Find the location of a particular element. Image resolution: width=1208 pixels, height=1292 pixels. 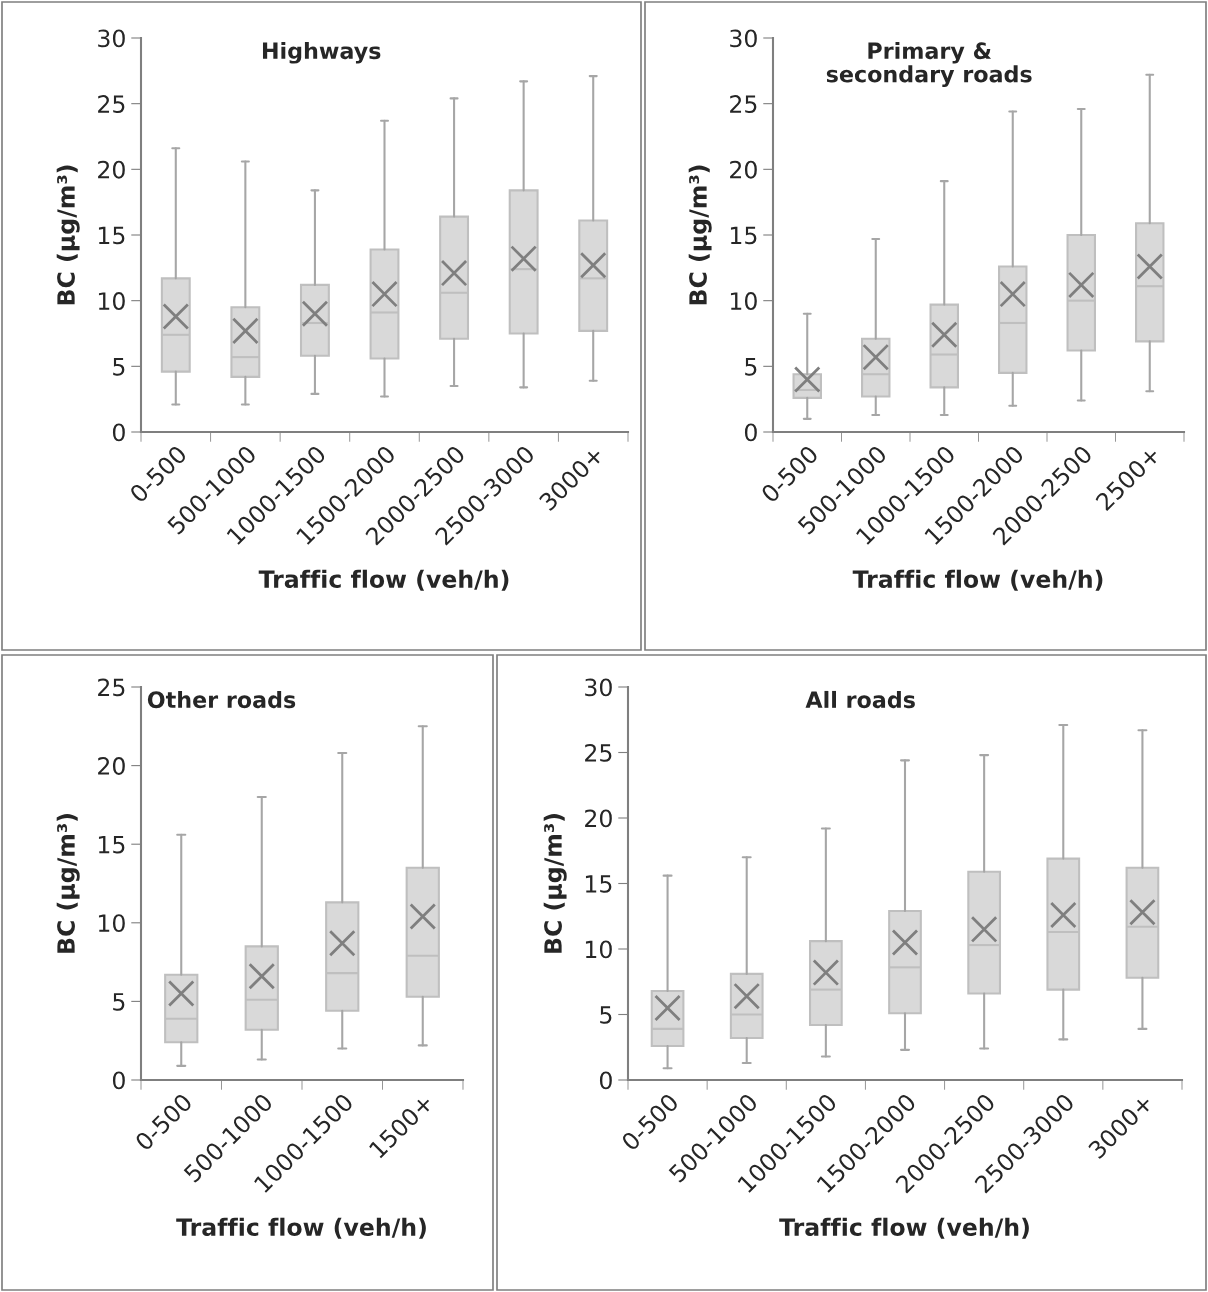

chart-title: Other roads is located at coordinates (221, 699).